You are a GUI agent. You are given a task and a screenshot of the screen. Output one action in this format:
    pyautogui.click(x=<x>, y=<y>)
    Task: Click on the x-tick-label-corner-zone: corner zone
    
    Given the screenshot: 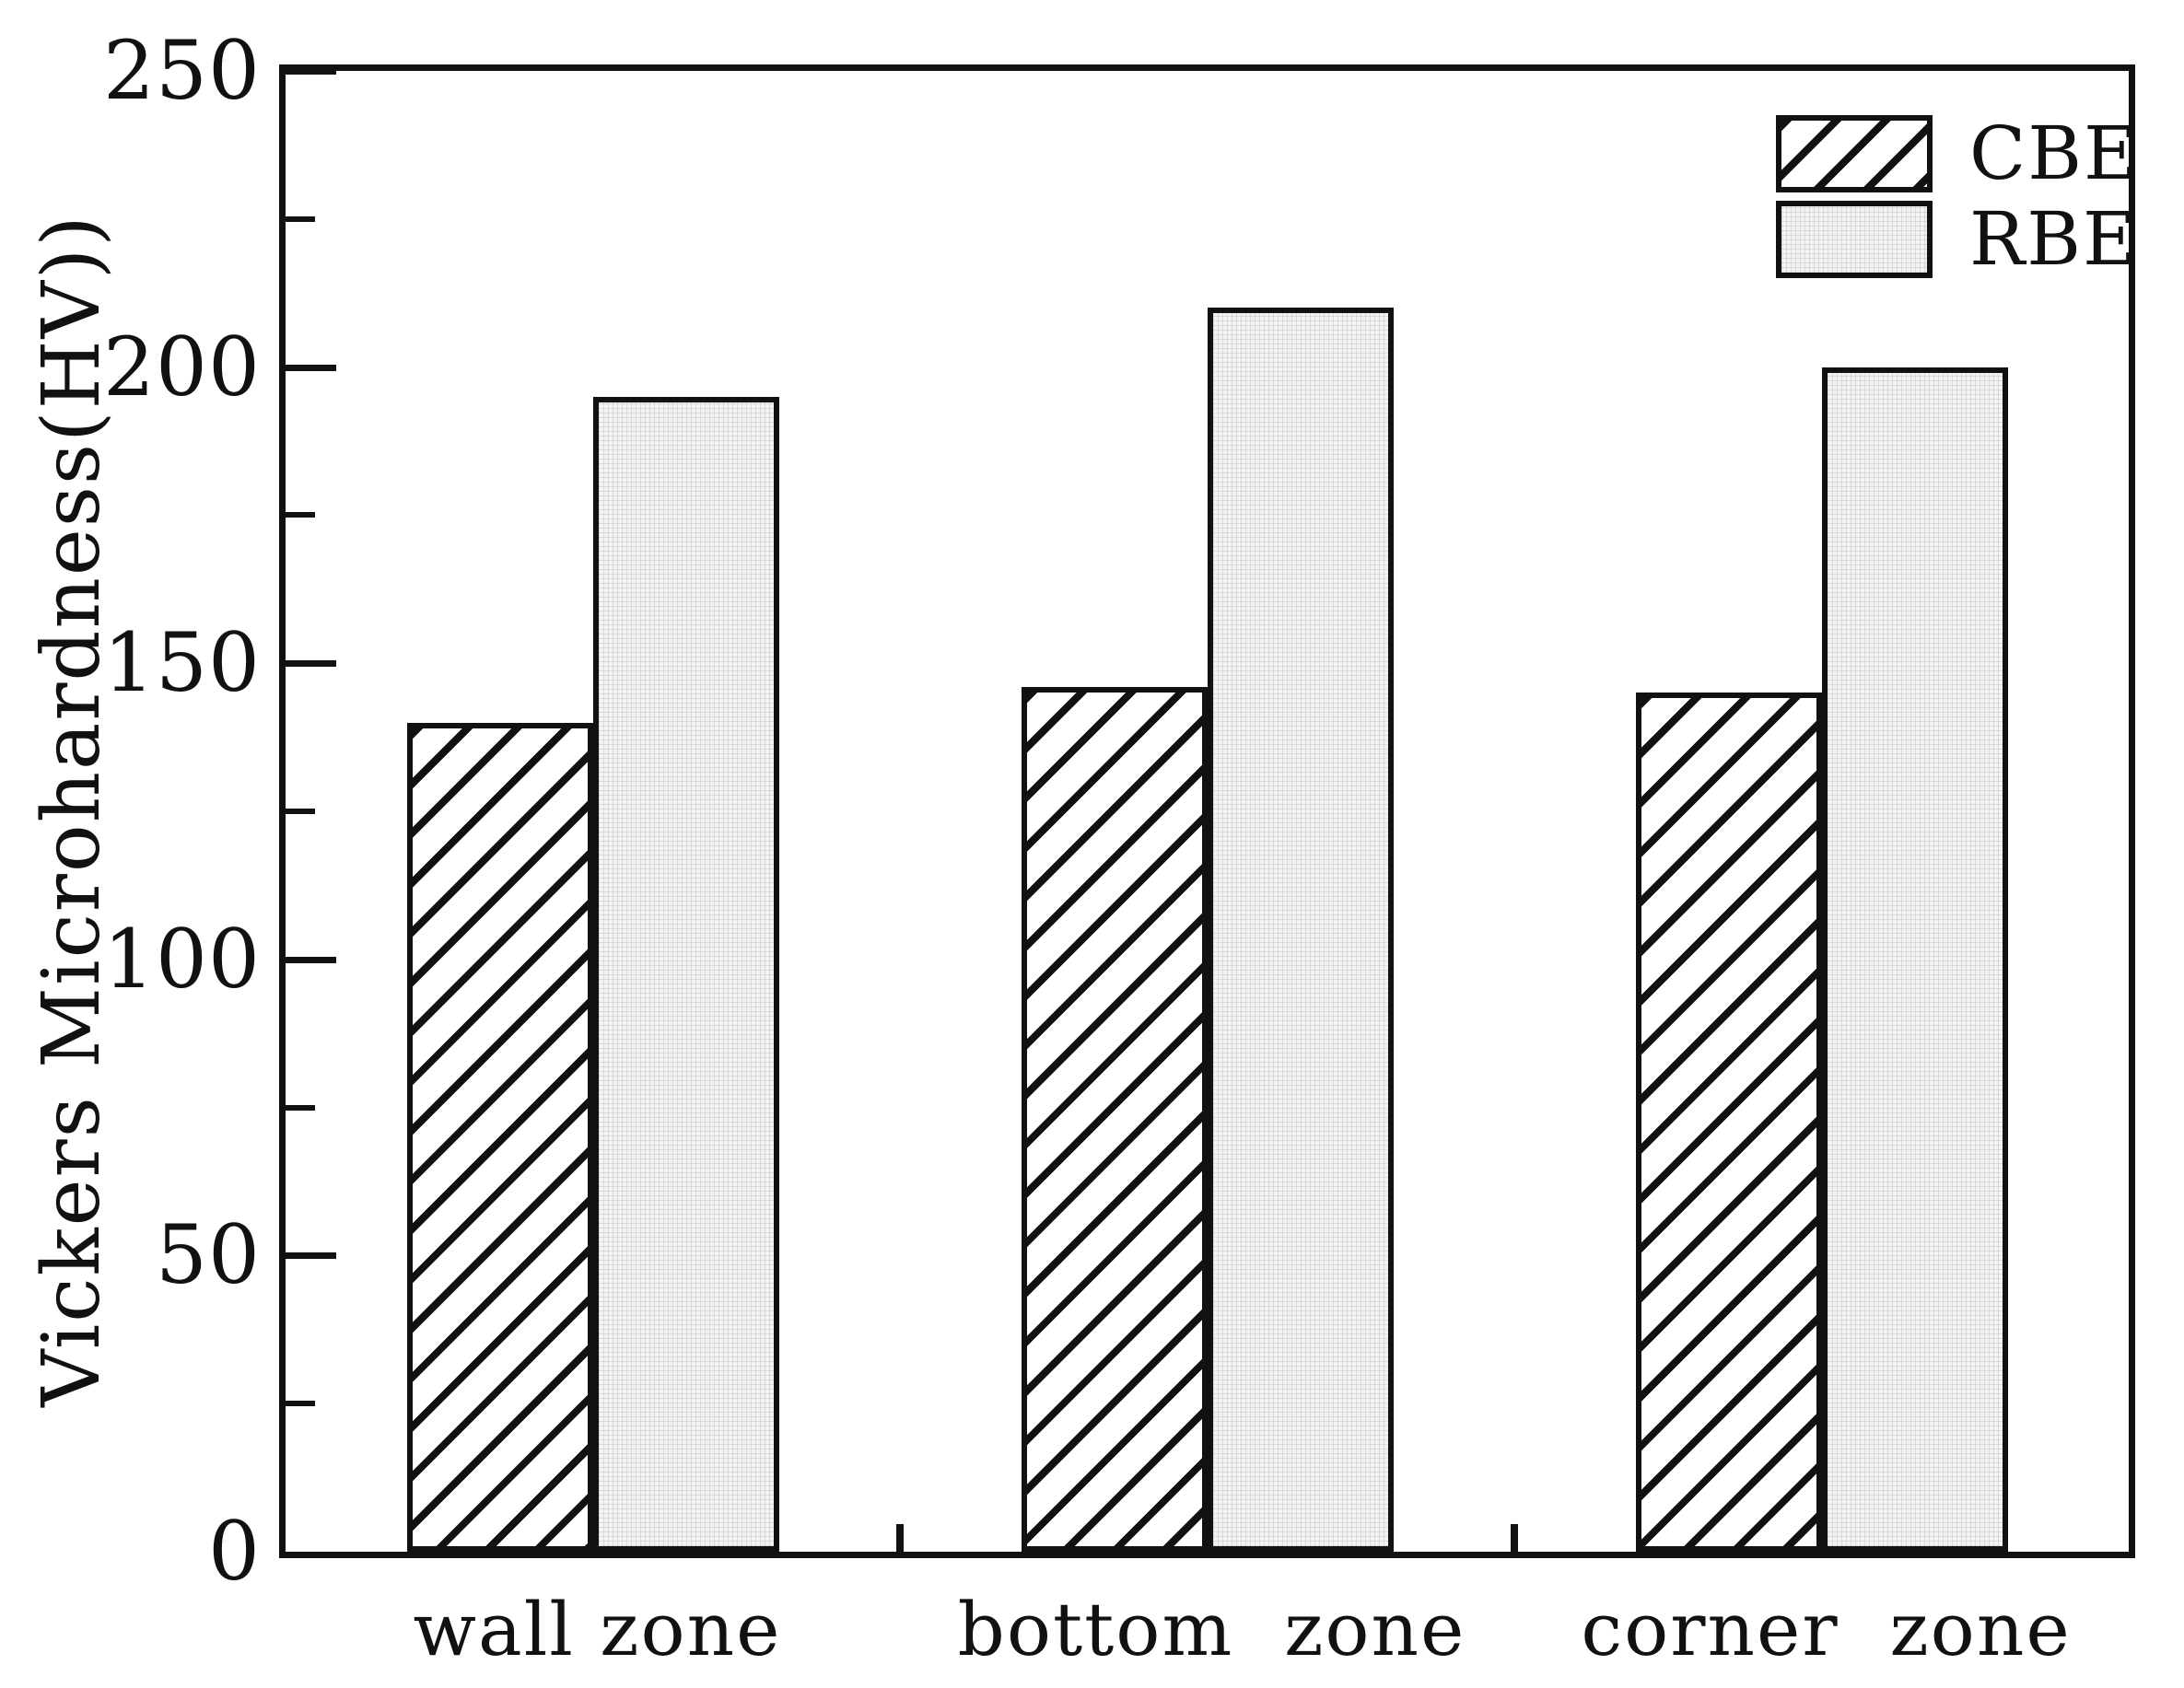 What is the action you would take?
    pyautogui.click(x=1826, y=1629)
    